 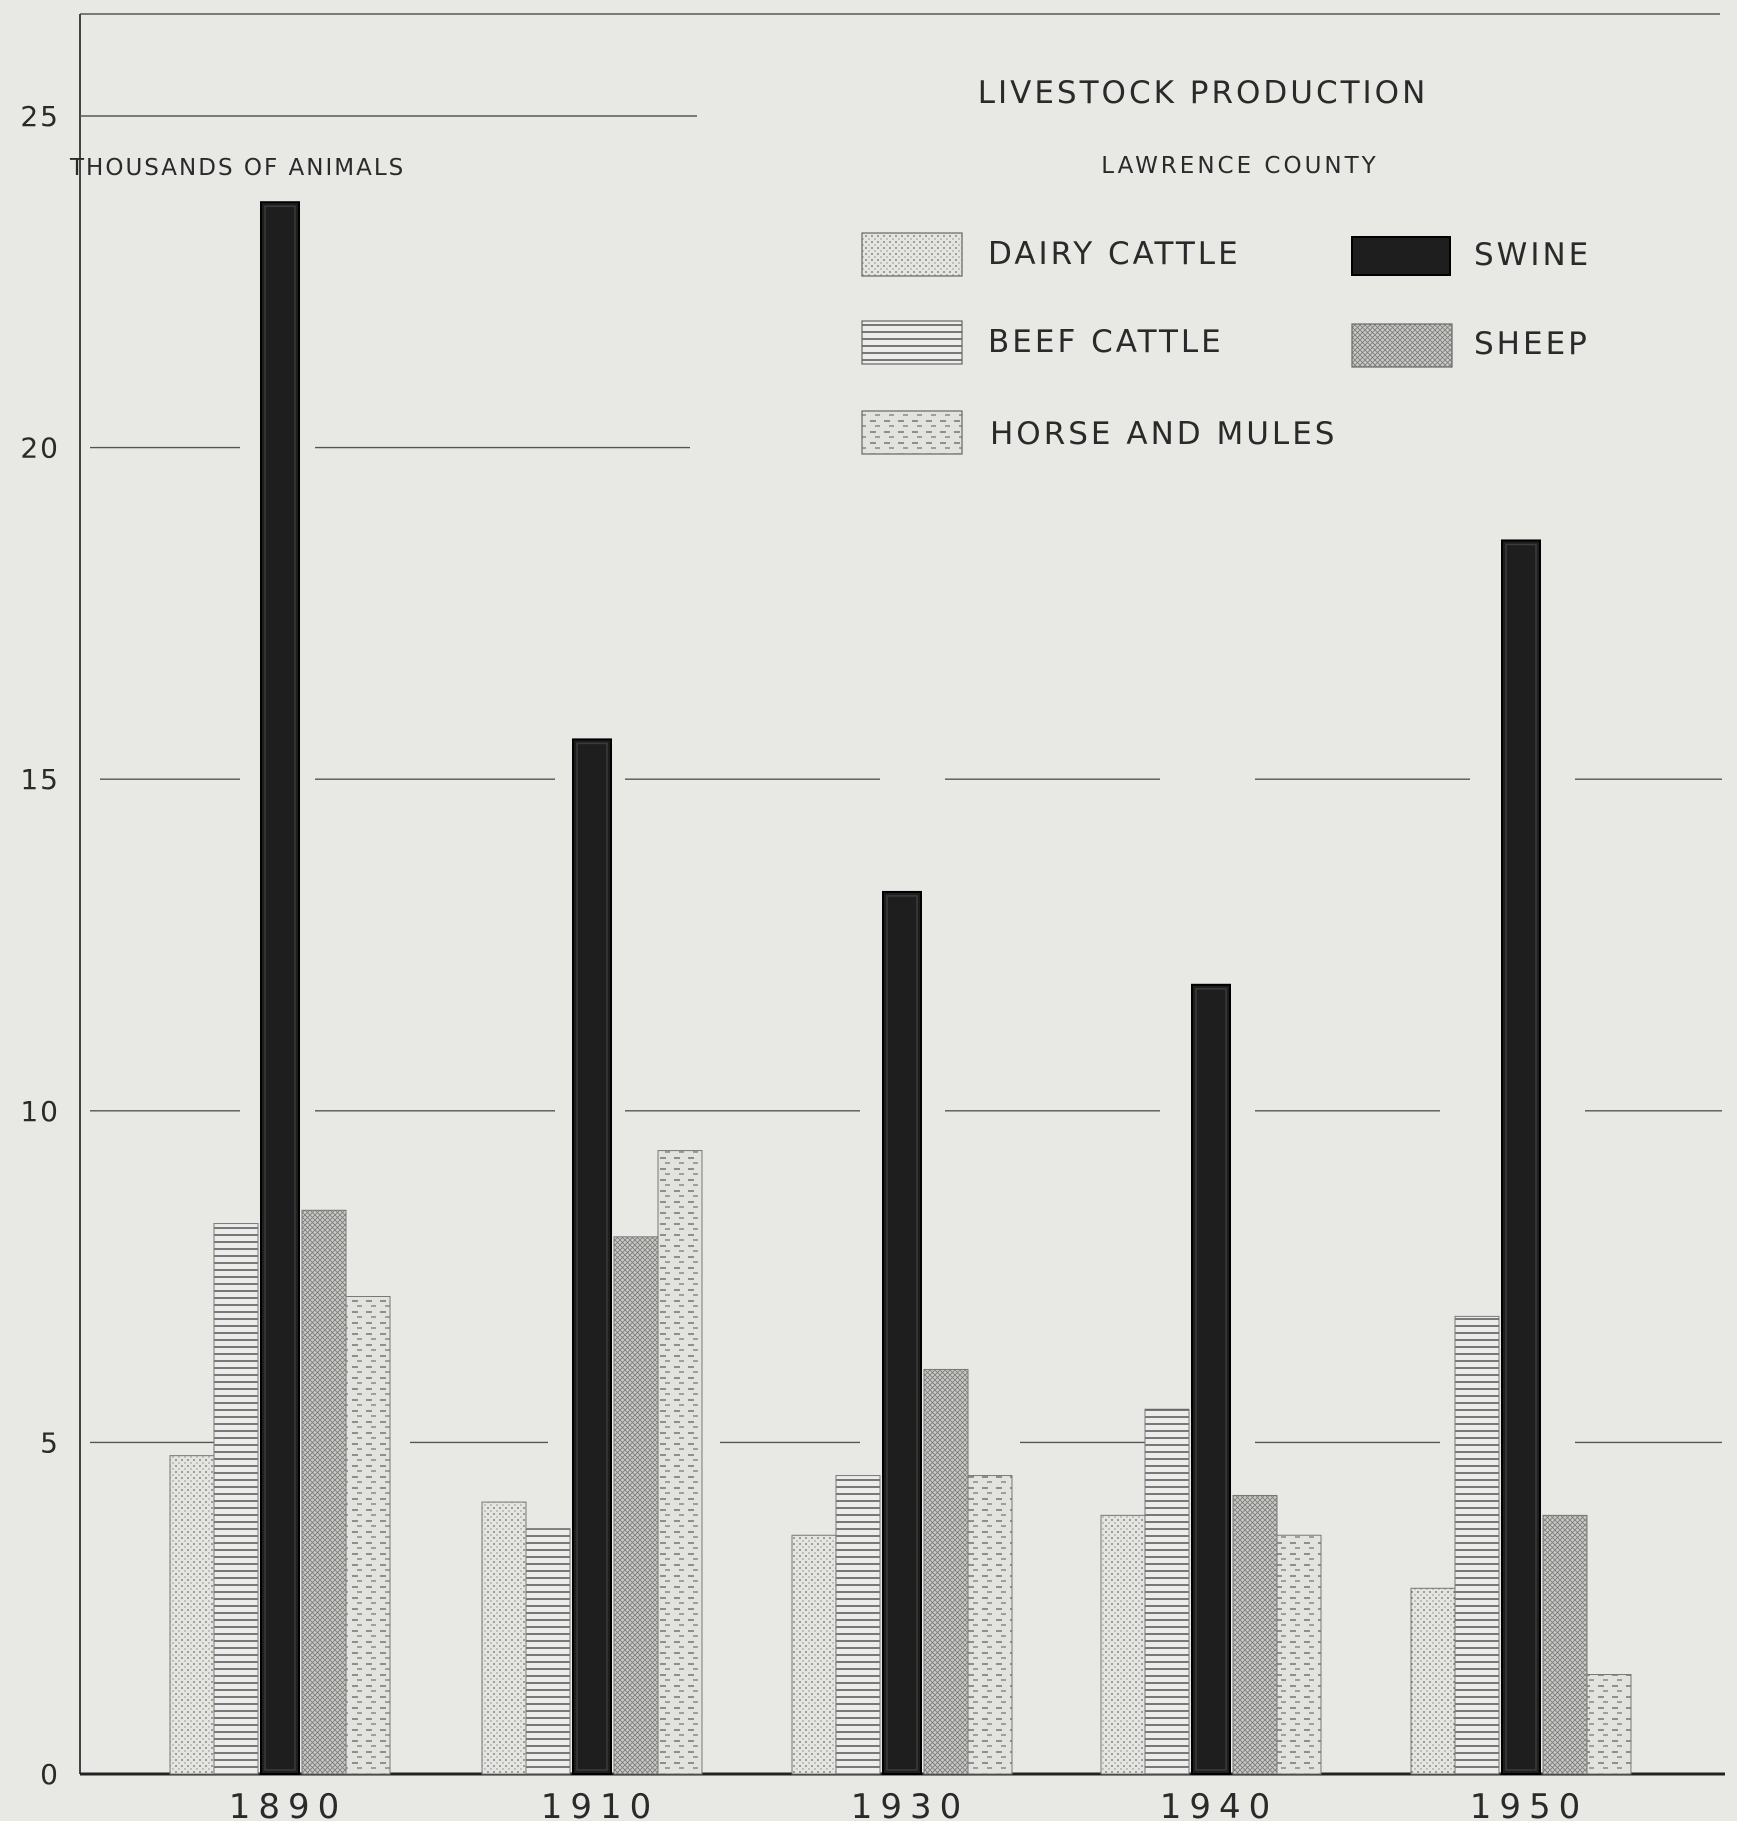 I want to click on y-tick-label: 0, so click(x=50, y=1774).